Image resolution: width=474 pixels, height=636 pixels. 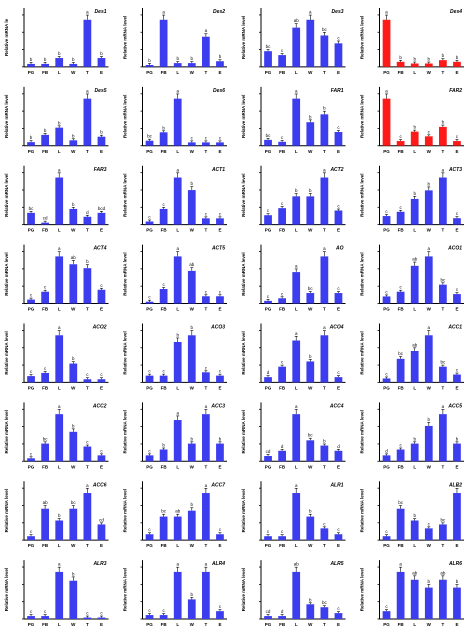 I want to click on chart-panel: Relative mRNA level Des3 bc PG c FB ab La Wbc Tc E, so click(x=293, y=41).